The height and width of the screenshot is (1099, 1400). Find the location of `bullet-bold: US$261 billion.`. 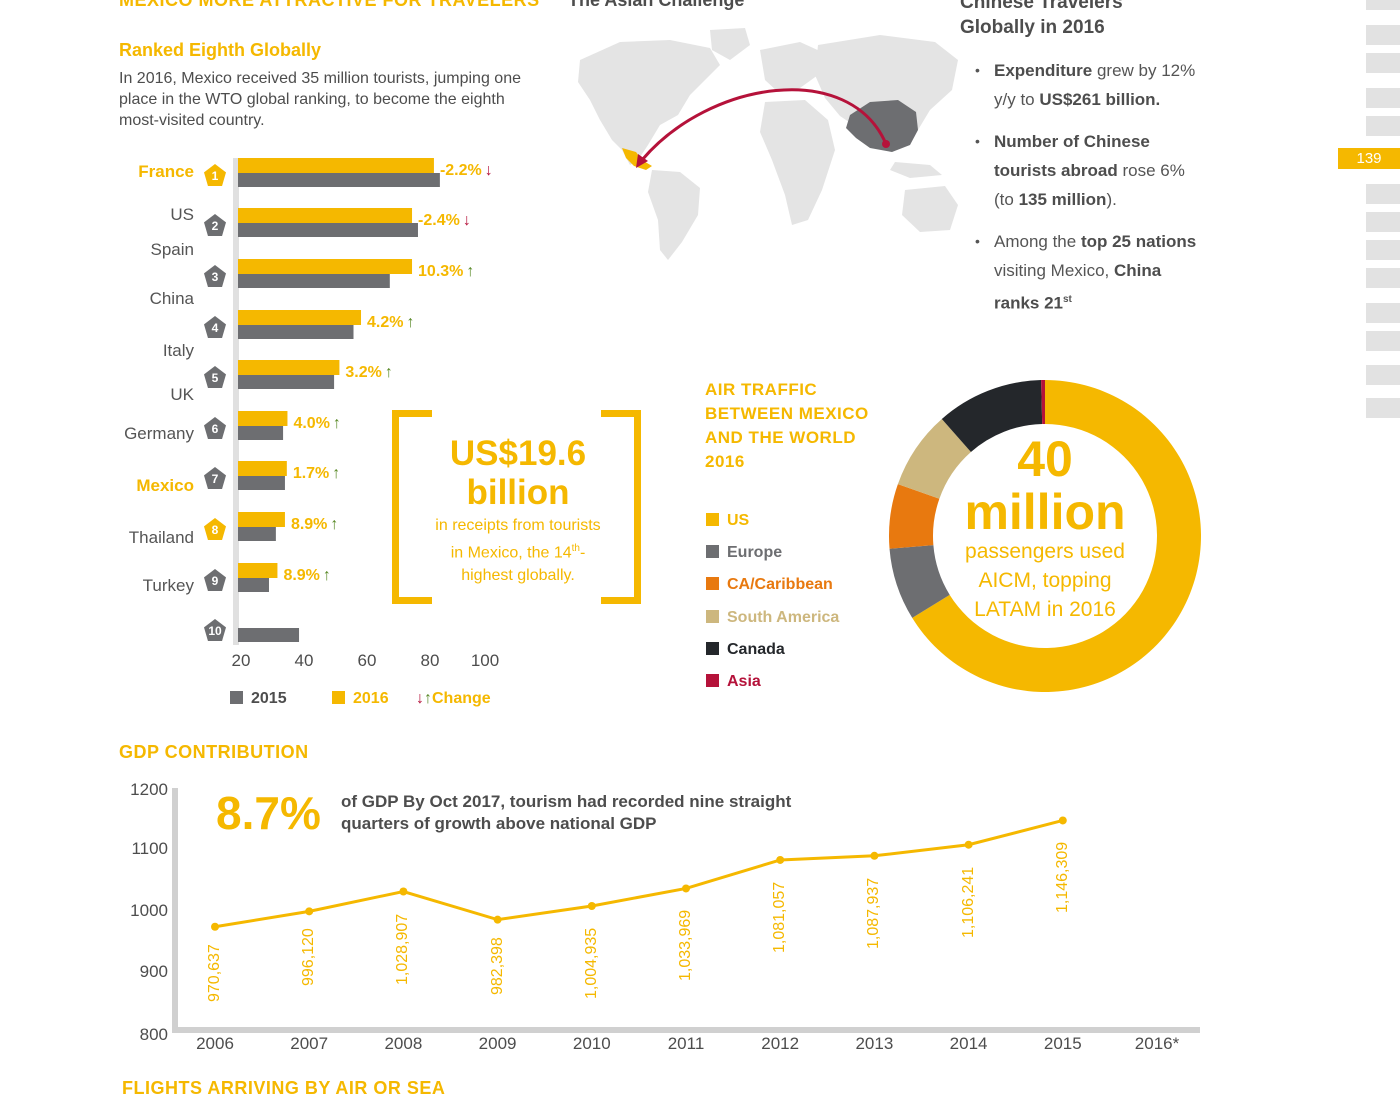

bullet-bold: US$261 billion. is located at coordinates (1100, 99).